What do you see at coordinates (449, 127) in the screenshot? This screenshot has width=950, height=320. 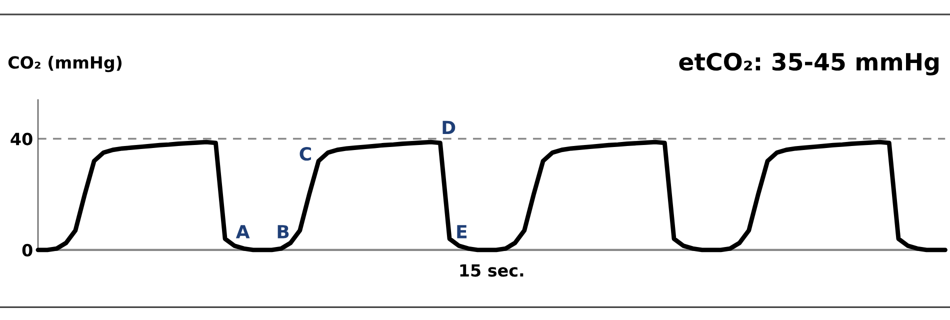 I see `annotation: D` at bounding box center [449, 127].